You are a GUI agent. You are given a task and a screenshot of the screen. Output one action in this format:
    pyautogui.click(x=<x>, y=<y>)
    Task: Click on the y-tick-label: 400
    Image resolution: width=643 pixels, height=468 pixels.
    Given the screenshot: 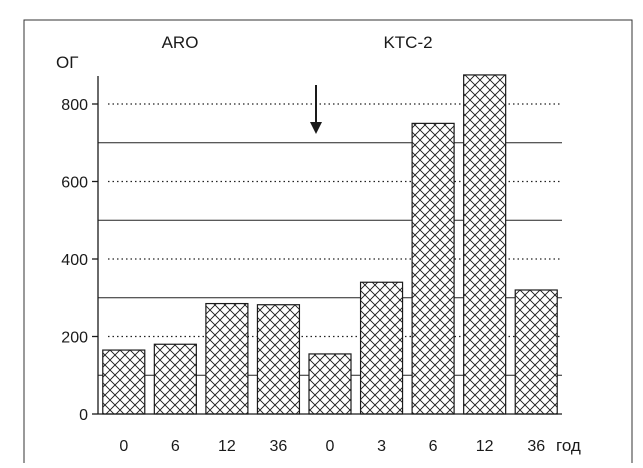 What is the action you would take?
    pyautogui.click(x=74, y=260)
    